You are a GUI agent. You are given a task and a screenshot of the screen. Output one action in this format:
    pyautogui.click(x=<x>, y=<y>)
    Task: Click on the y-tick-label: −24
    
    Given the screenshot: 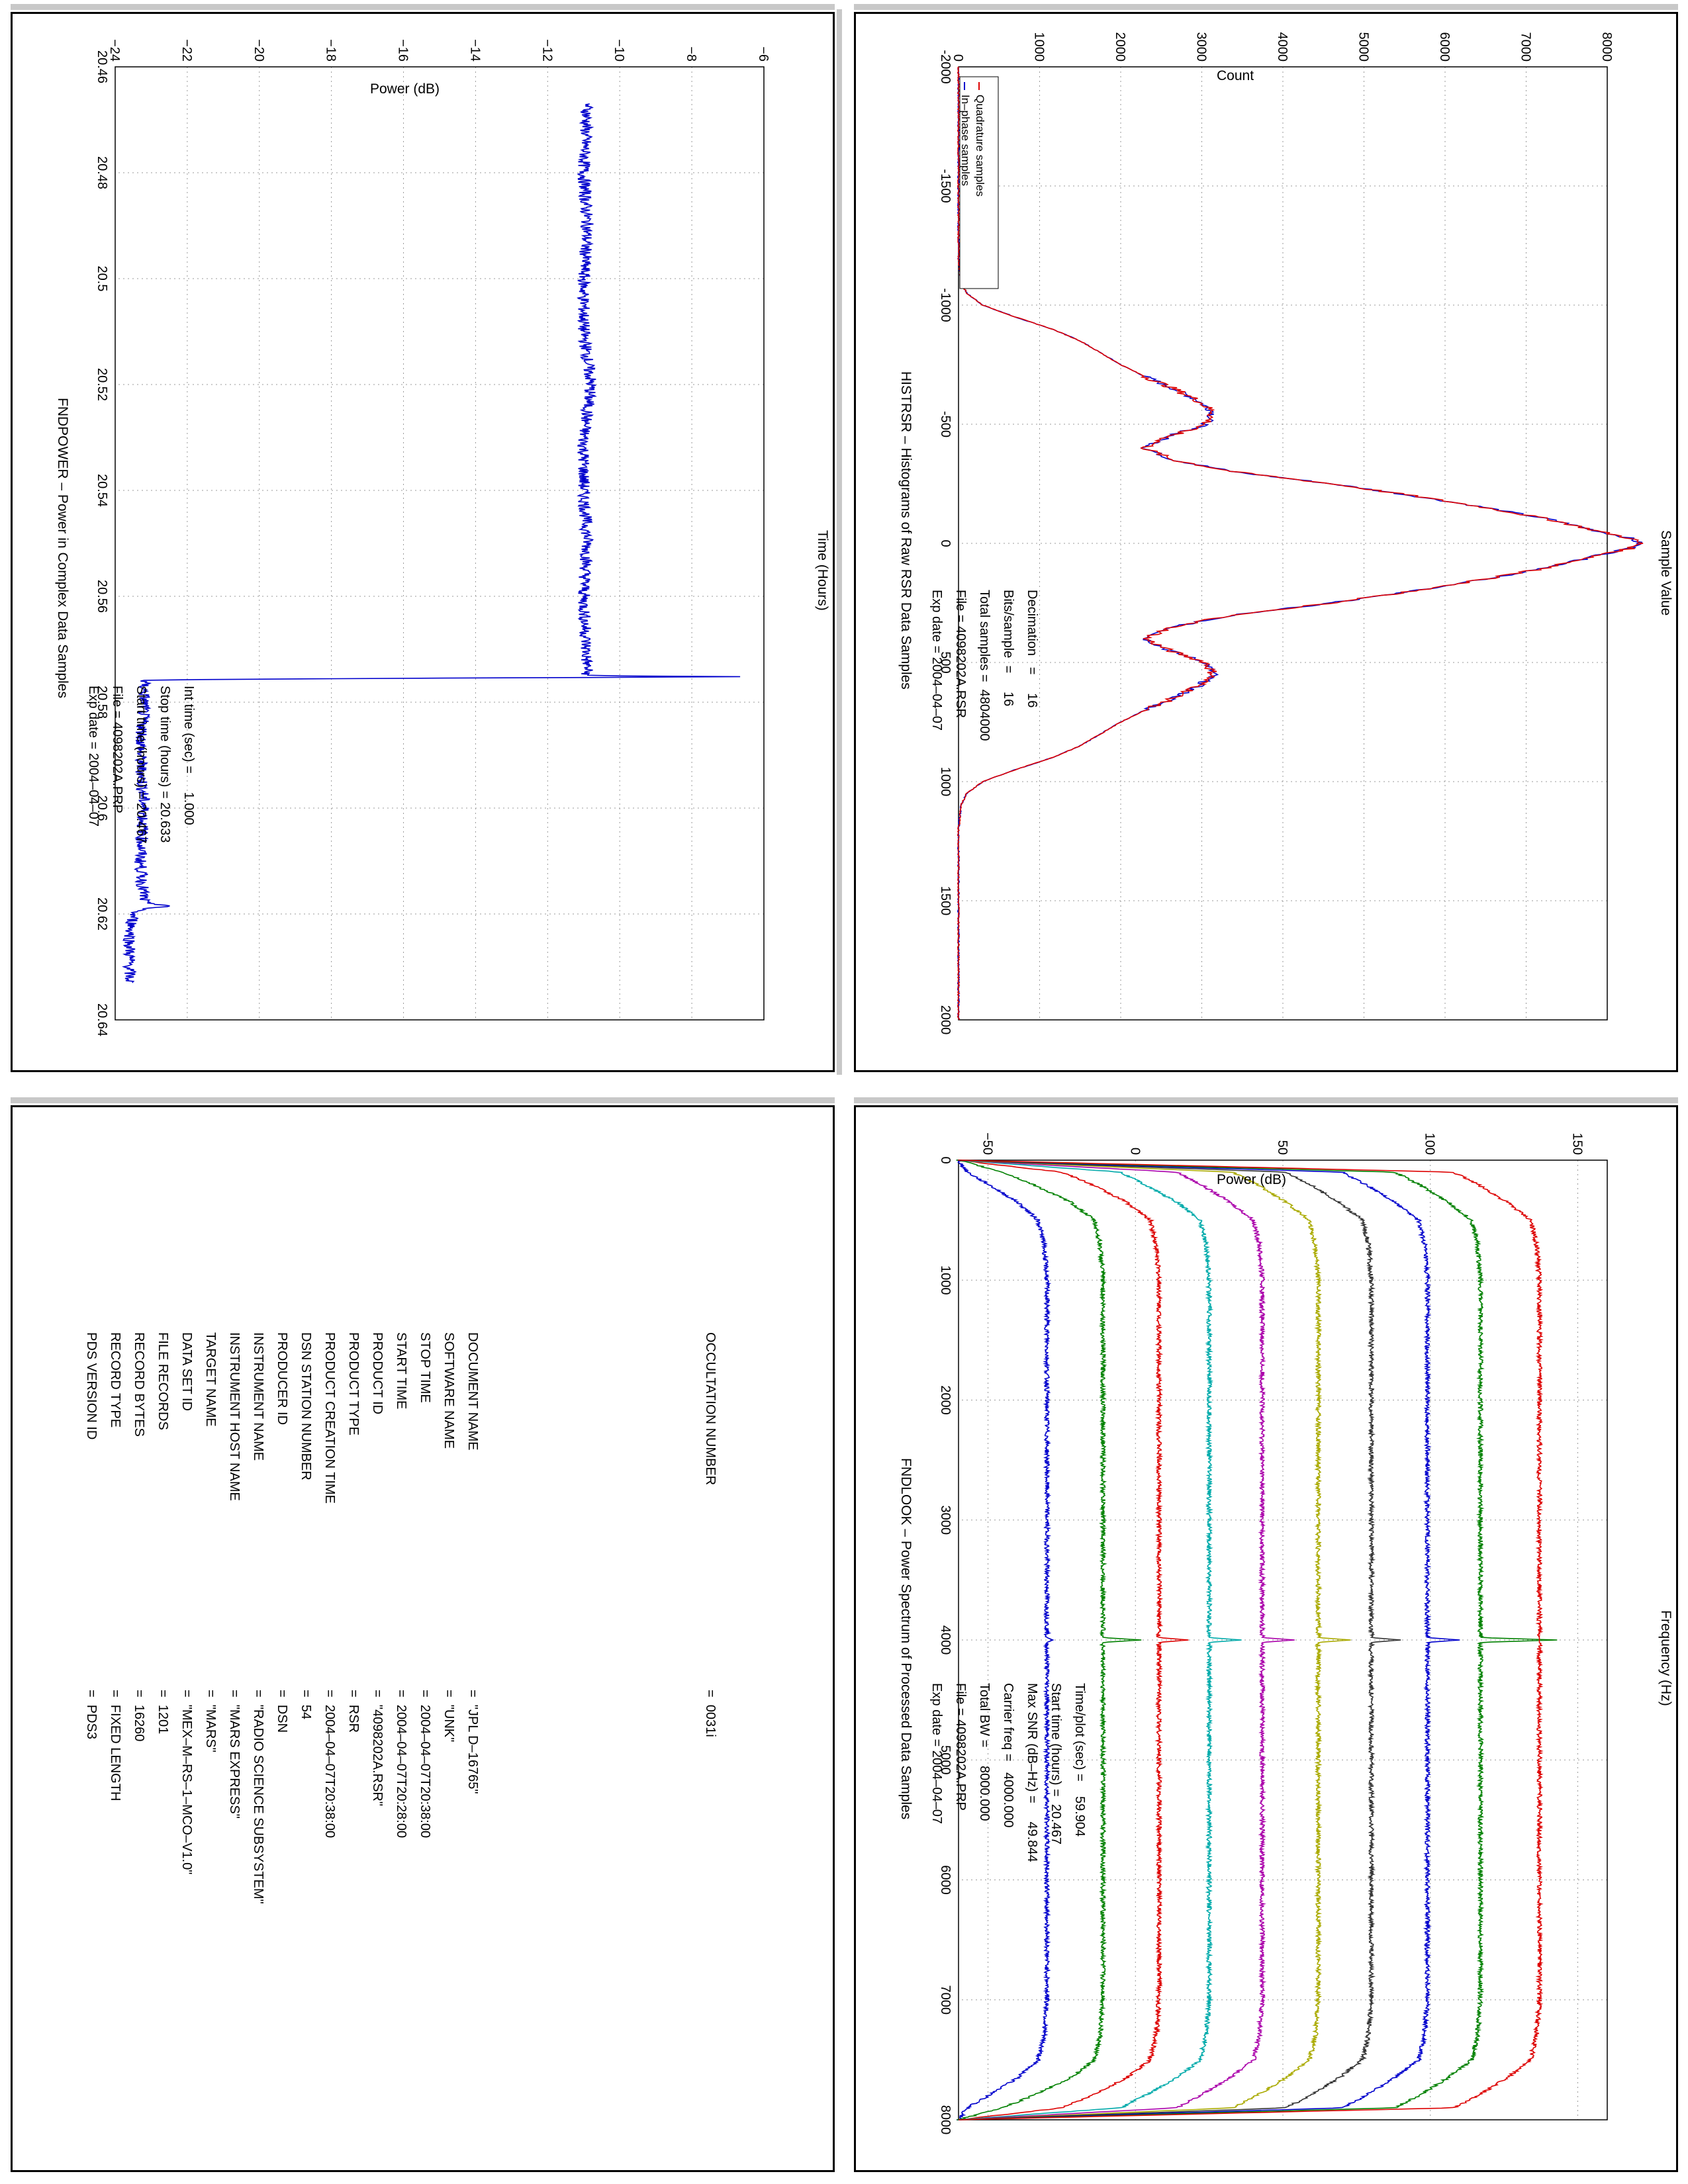 What is the action you would take?
    pyautogui.click(x=114, y=50)
    